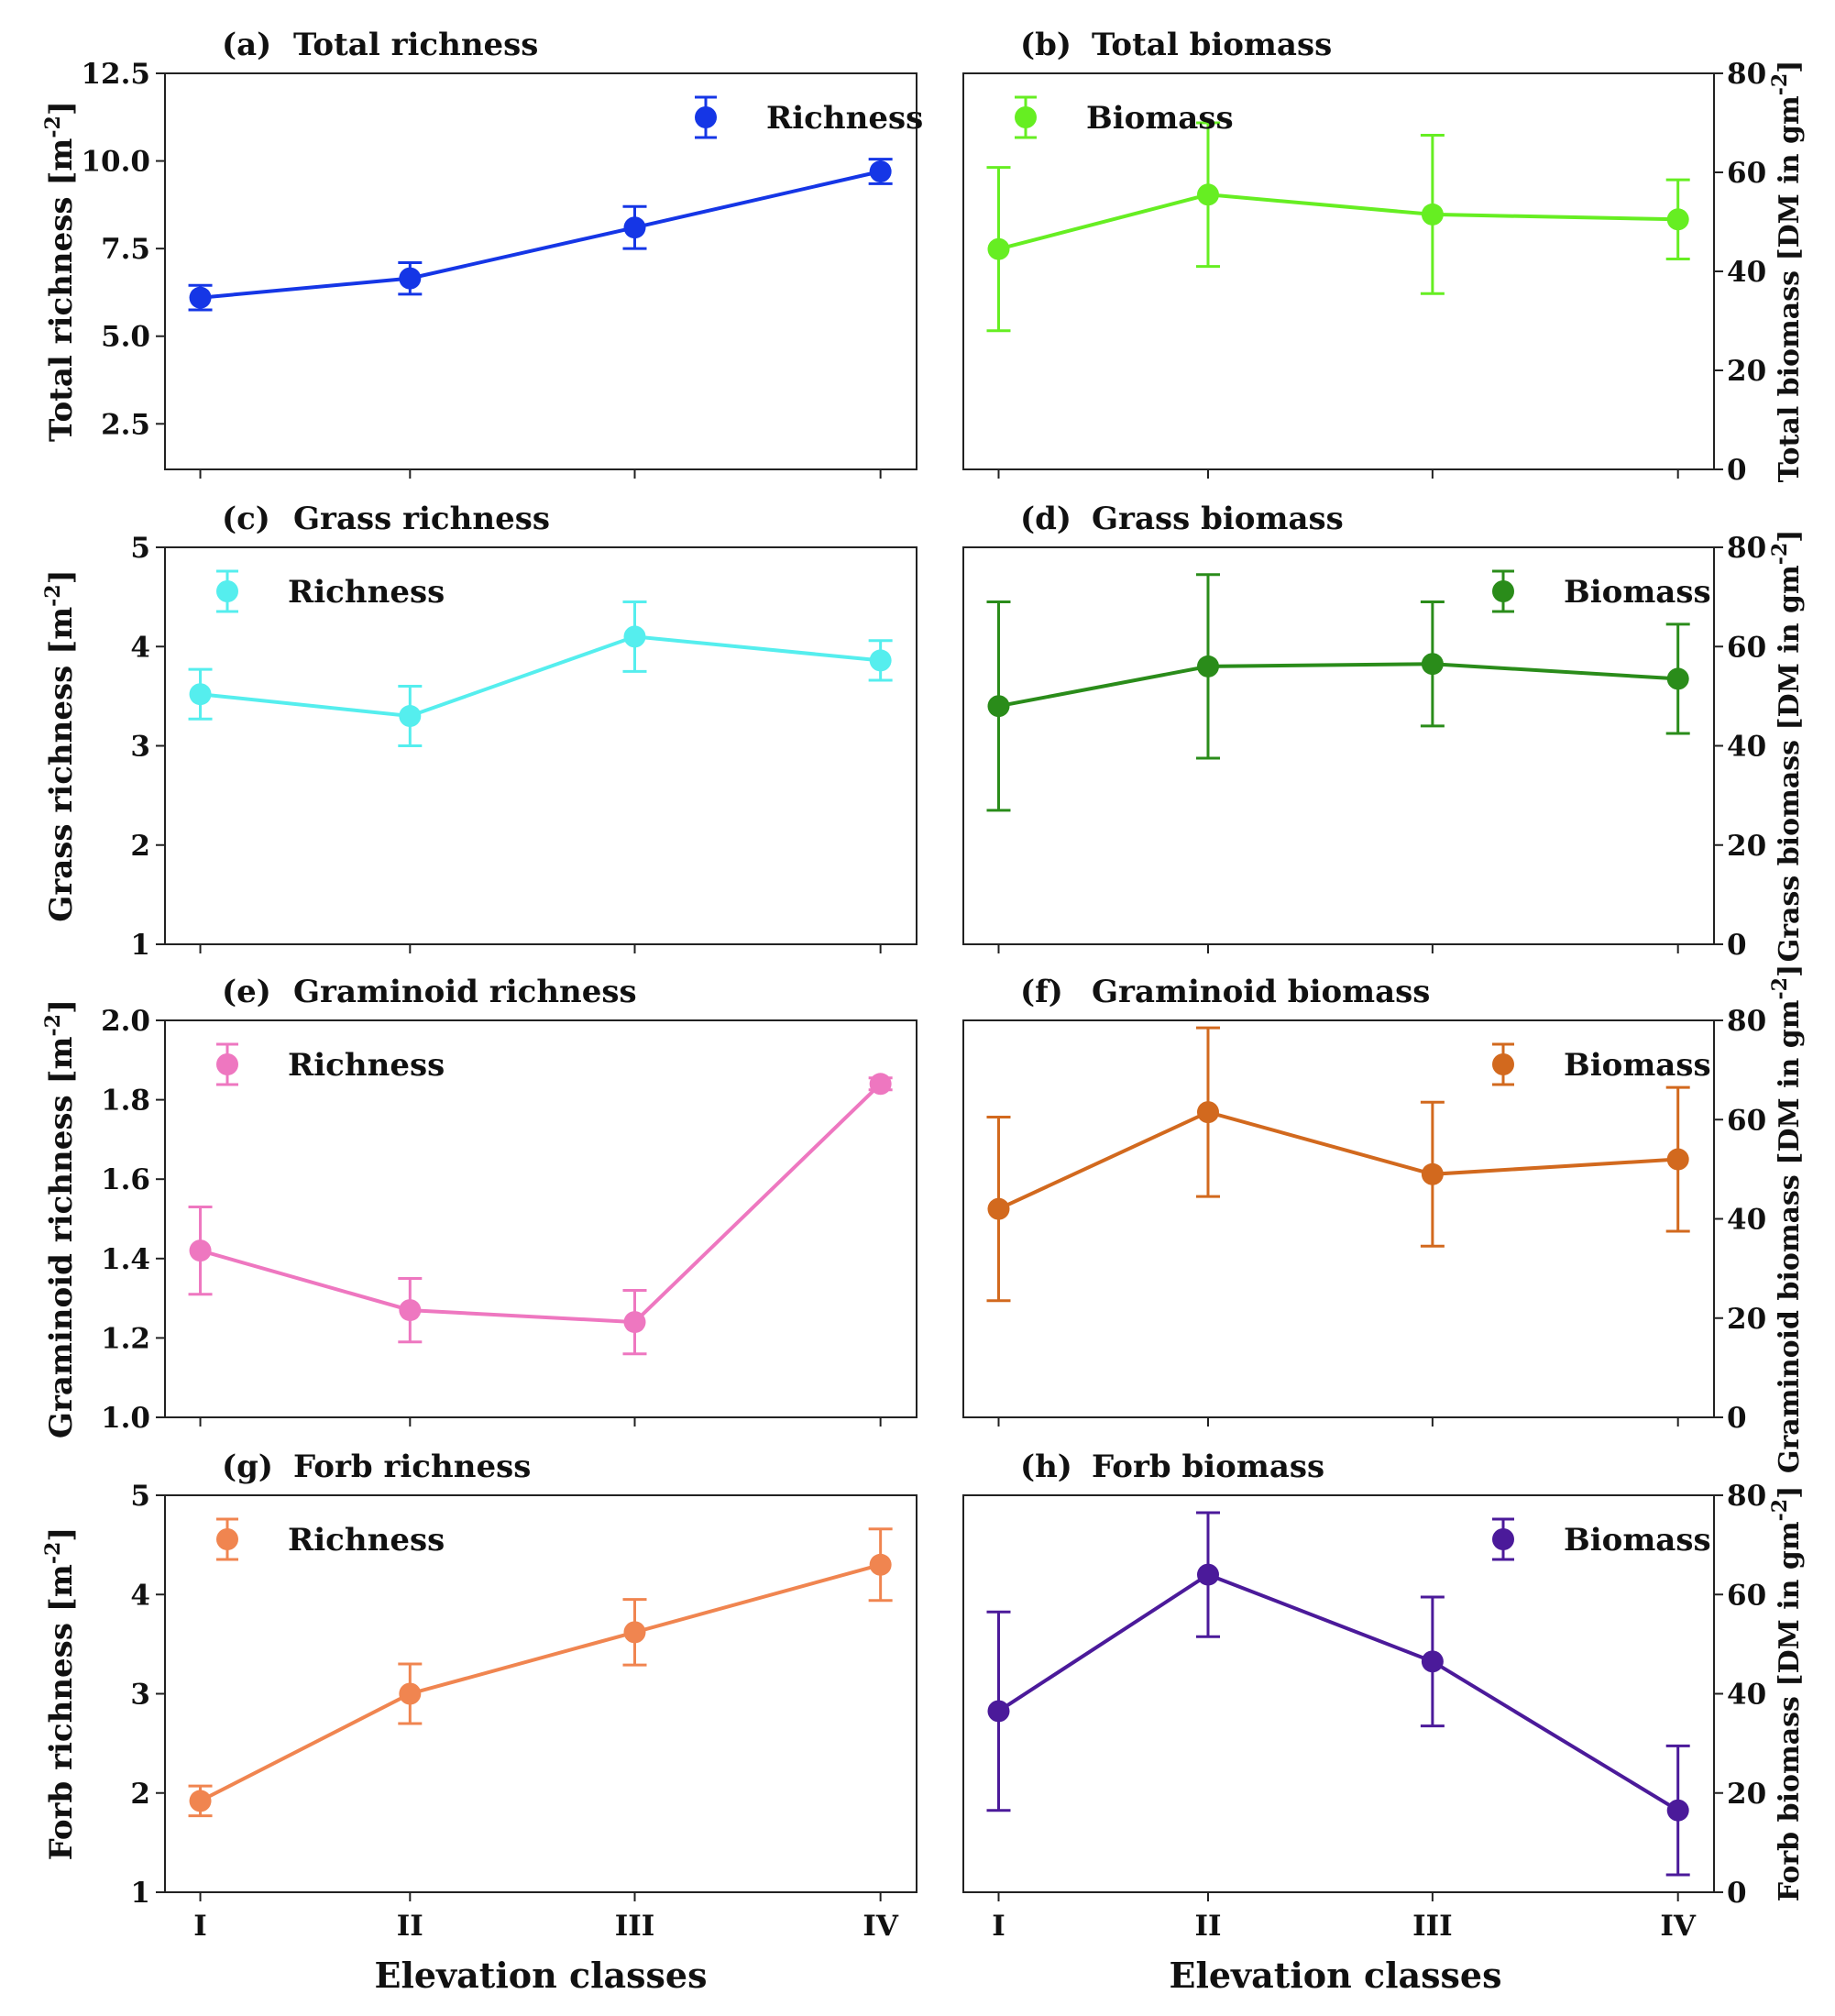 The height and width of the screenshot is (2016, 1835). Describe the element at coordinates (1335, 1975) in the screenshot. I see `x-axis-label-right: Elevation classes` at that location.